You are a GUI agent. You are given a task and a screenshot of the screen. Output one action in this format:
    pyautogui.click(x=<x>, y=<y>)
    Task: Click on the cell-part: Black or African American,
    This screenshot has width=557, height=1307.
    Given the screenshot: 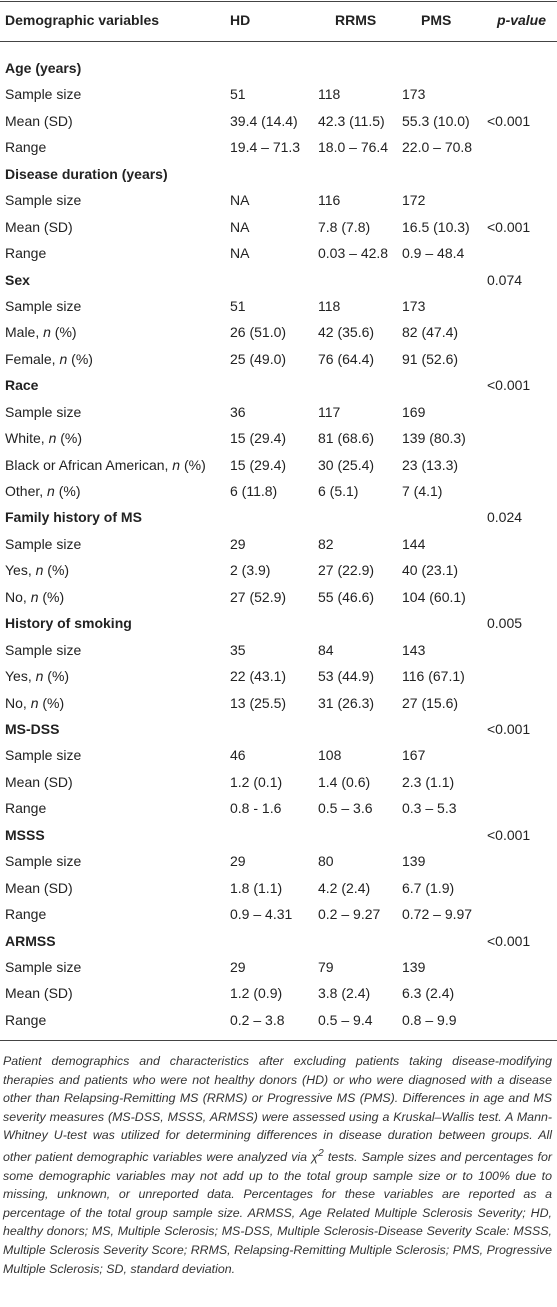 What is the action you would take?
    pyautogui.click(x=89, y=464)
    